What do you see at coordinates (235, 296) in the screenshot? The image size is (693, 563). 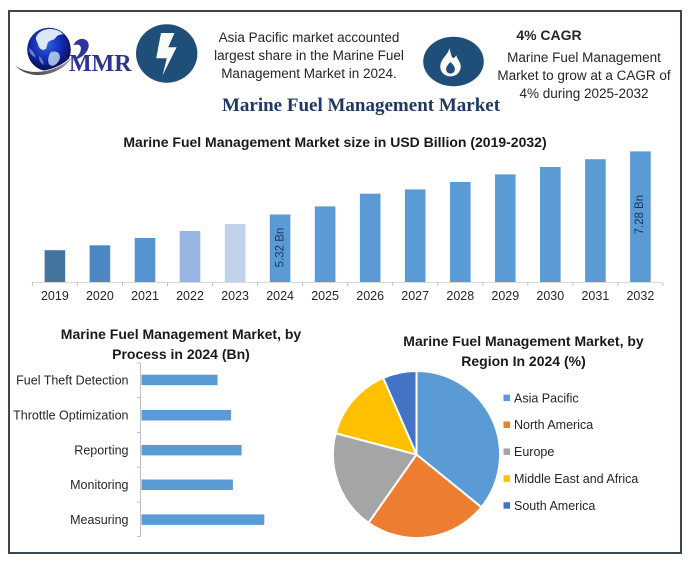 I see `svg-text: 2023` at bounding box center [235, 296].